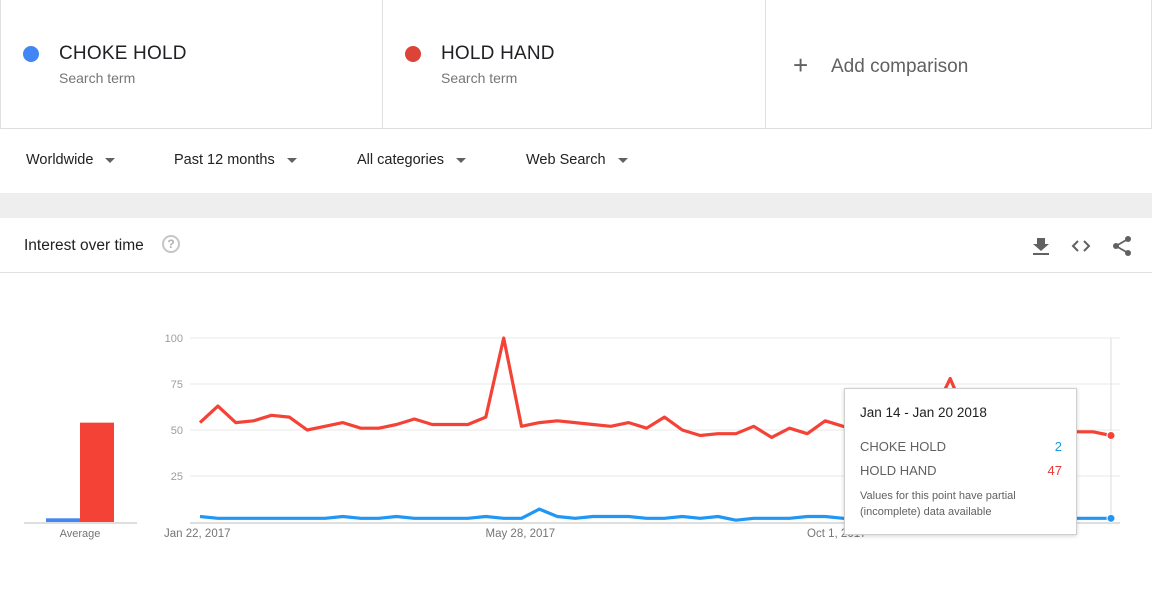 The height and width of the screenshot is (610, 1152). What do you see at coordinates (63, 520) in the screenshot?
I see `average-bar-choke-hold` at bounding box center [63, 520].